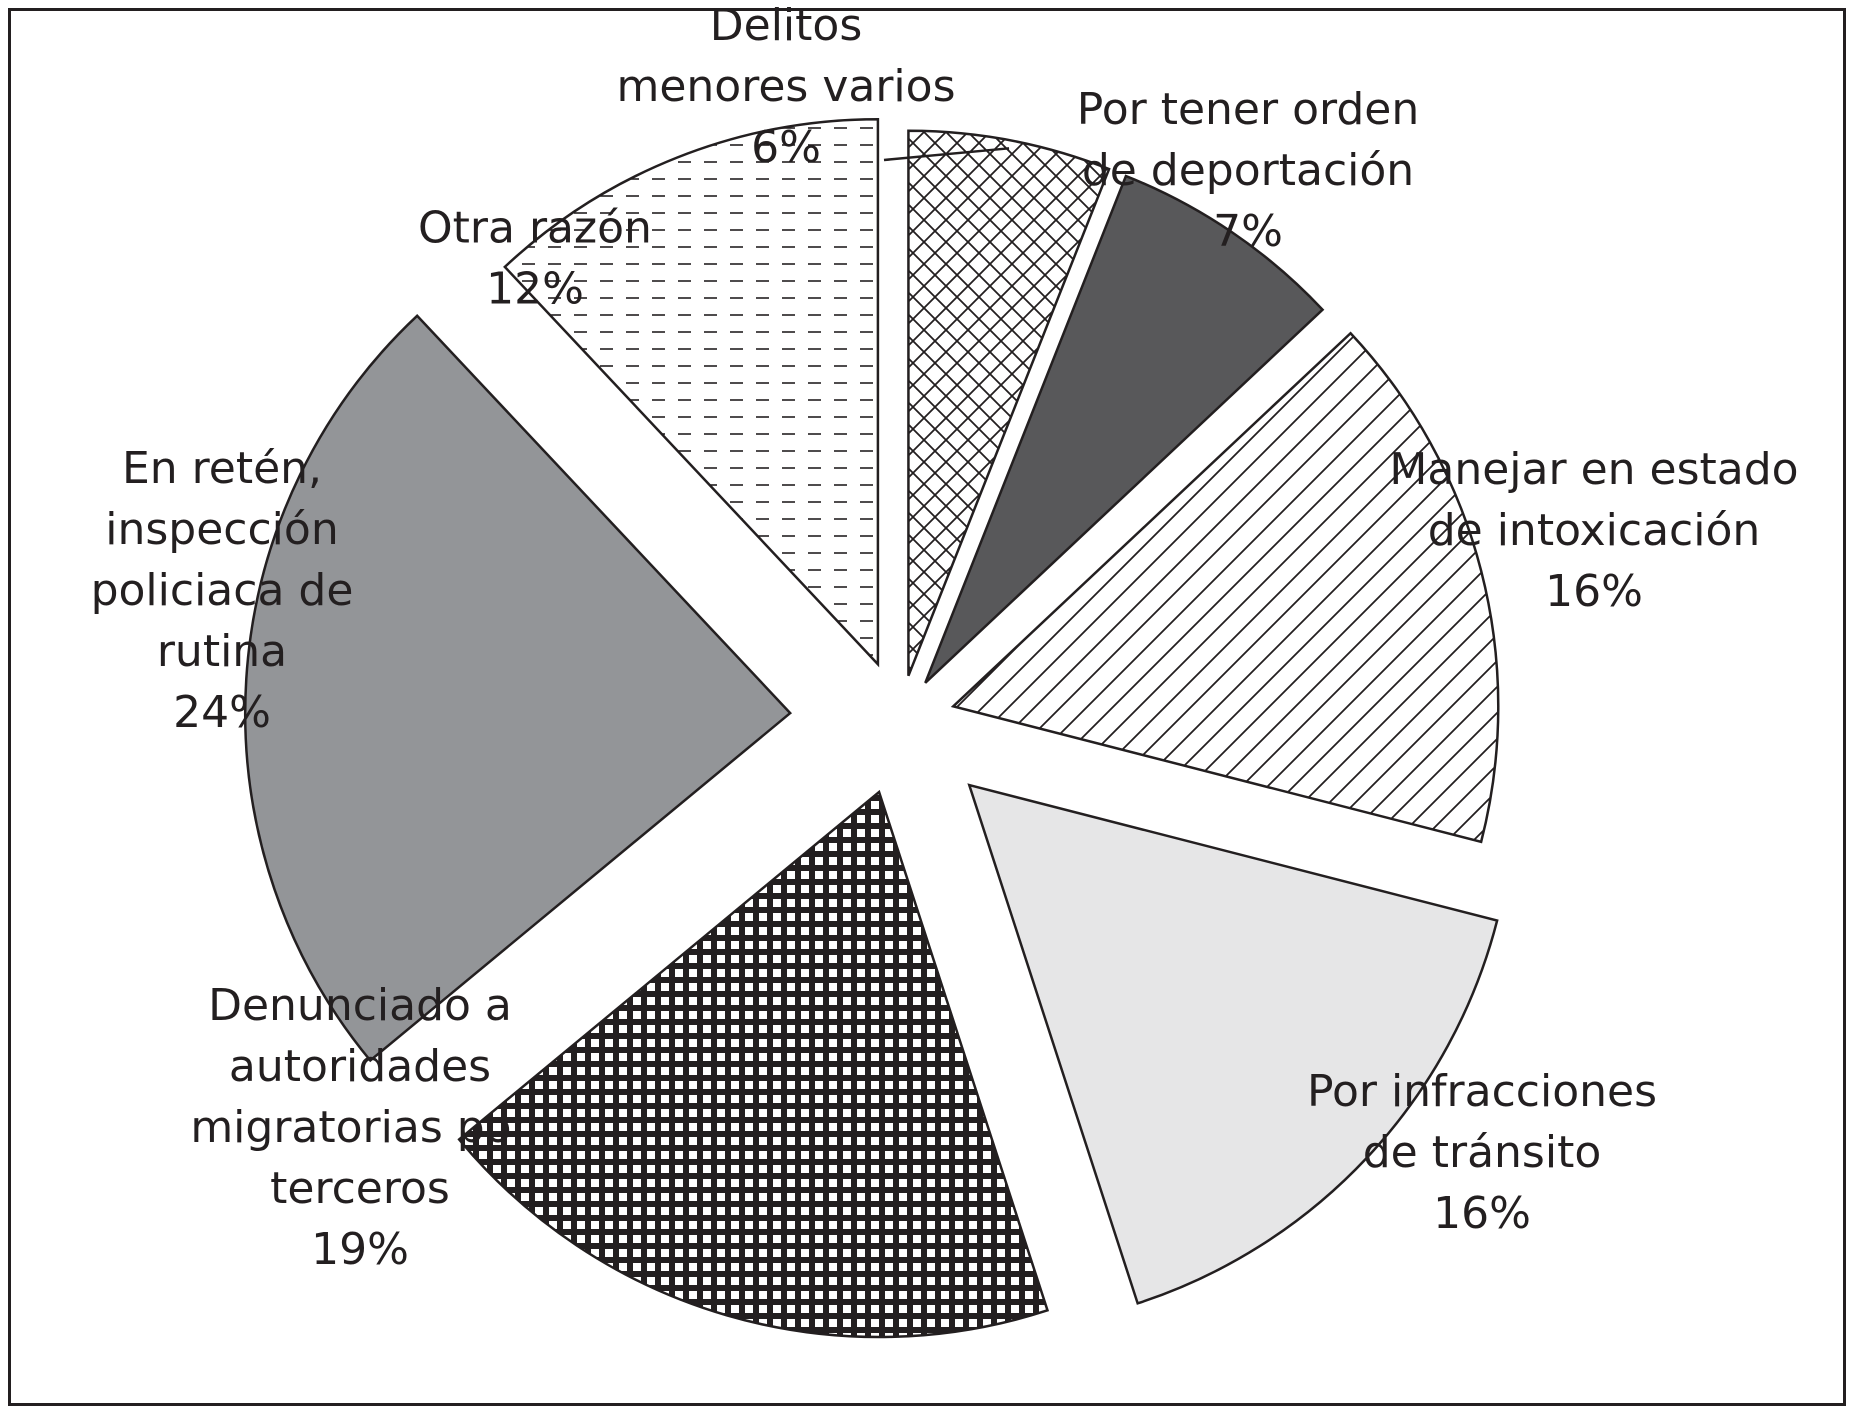 The height and width of the screenshot is (1416, 1860). I want to click on slice-label-line: Delitos, so click(786, 25).